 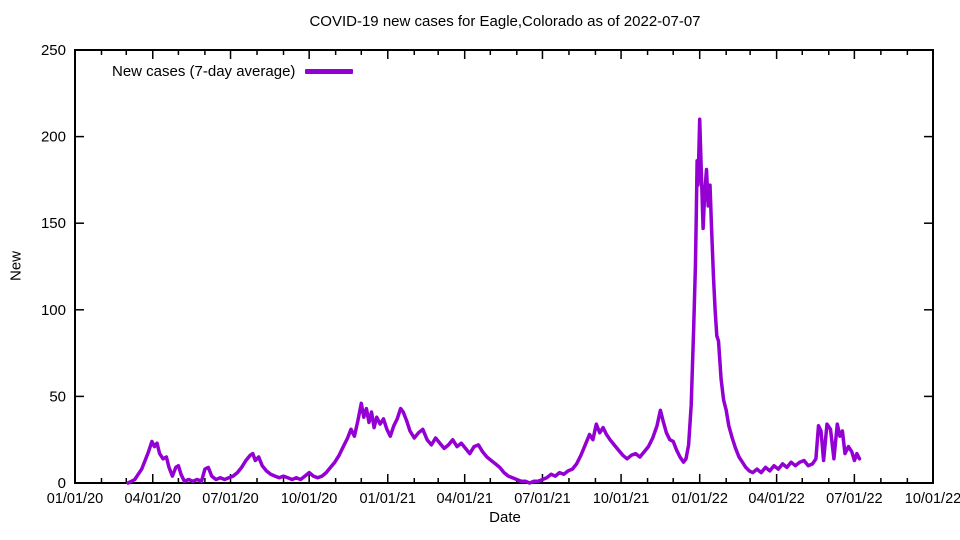 I want to click on legend: New cases (7-day average), so click(x=233, y=71).